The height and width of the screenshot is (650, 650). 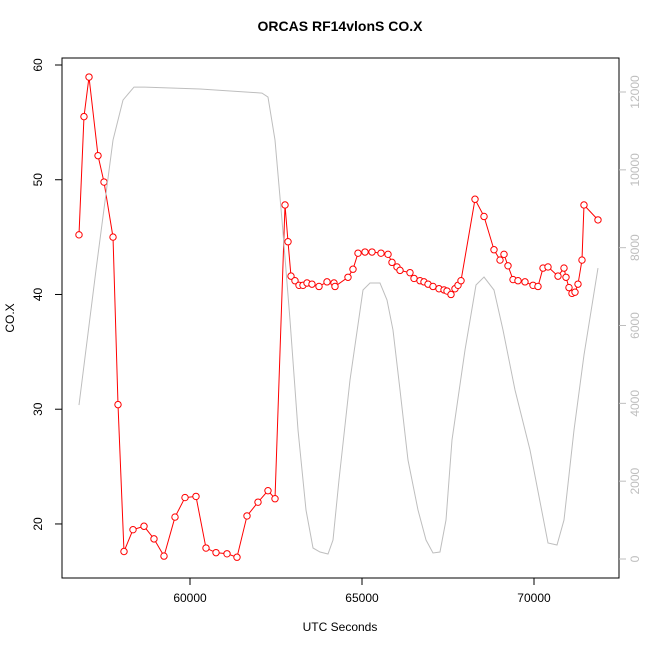 I want to click on y2-tick-label: 8000, so click(x=635, y=247).